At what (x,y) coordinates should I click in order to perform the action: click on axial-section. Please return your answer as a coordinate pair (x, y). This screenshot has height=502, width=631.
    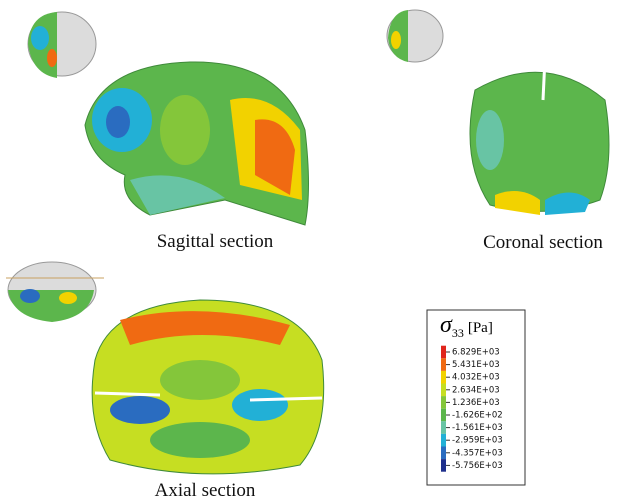
    Looking at the image, I should click on (208, 387).